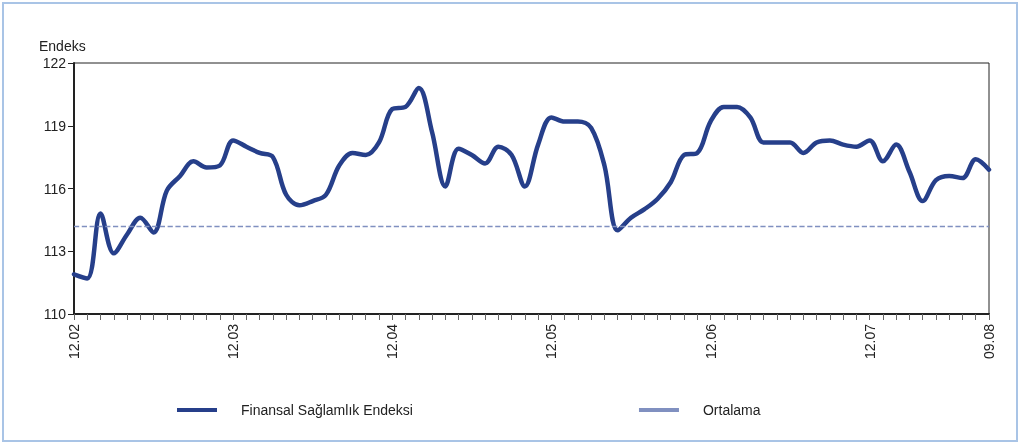 This screenshot has height=444, width=1020. Describe the element at coordinates (74, 341) in the screenshot. I see `x-tick-label: 12.02` at that location.